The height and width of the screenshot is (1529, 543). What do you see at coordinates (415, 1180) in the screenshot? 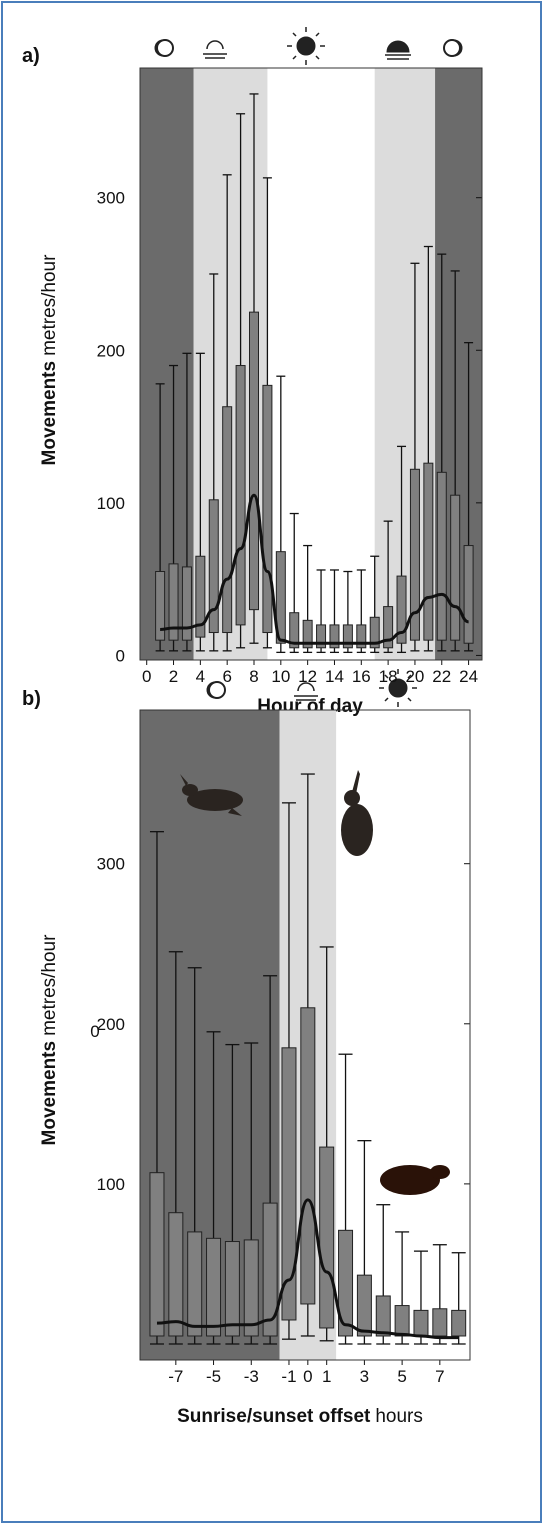
I see `rabbit-resting` at bounding box center [415, 1180].